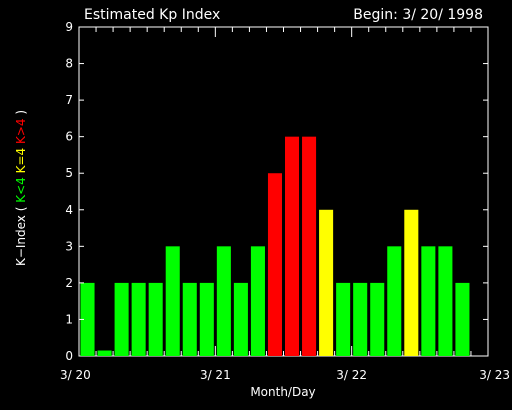 The height and width of the screenshot is (410, 512). Describe the element at coordinates (69, 100) in the screenshot. I see `y-tick-label: 7` at that location.